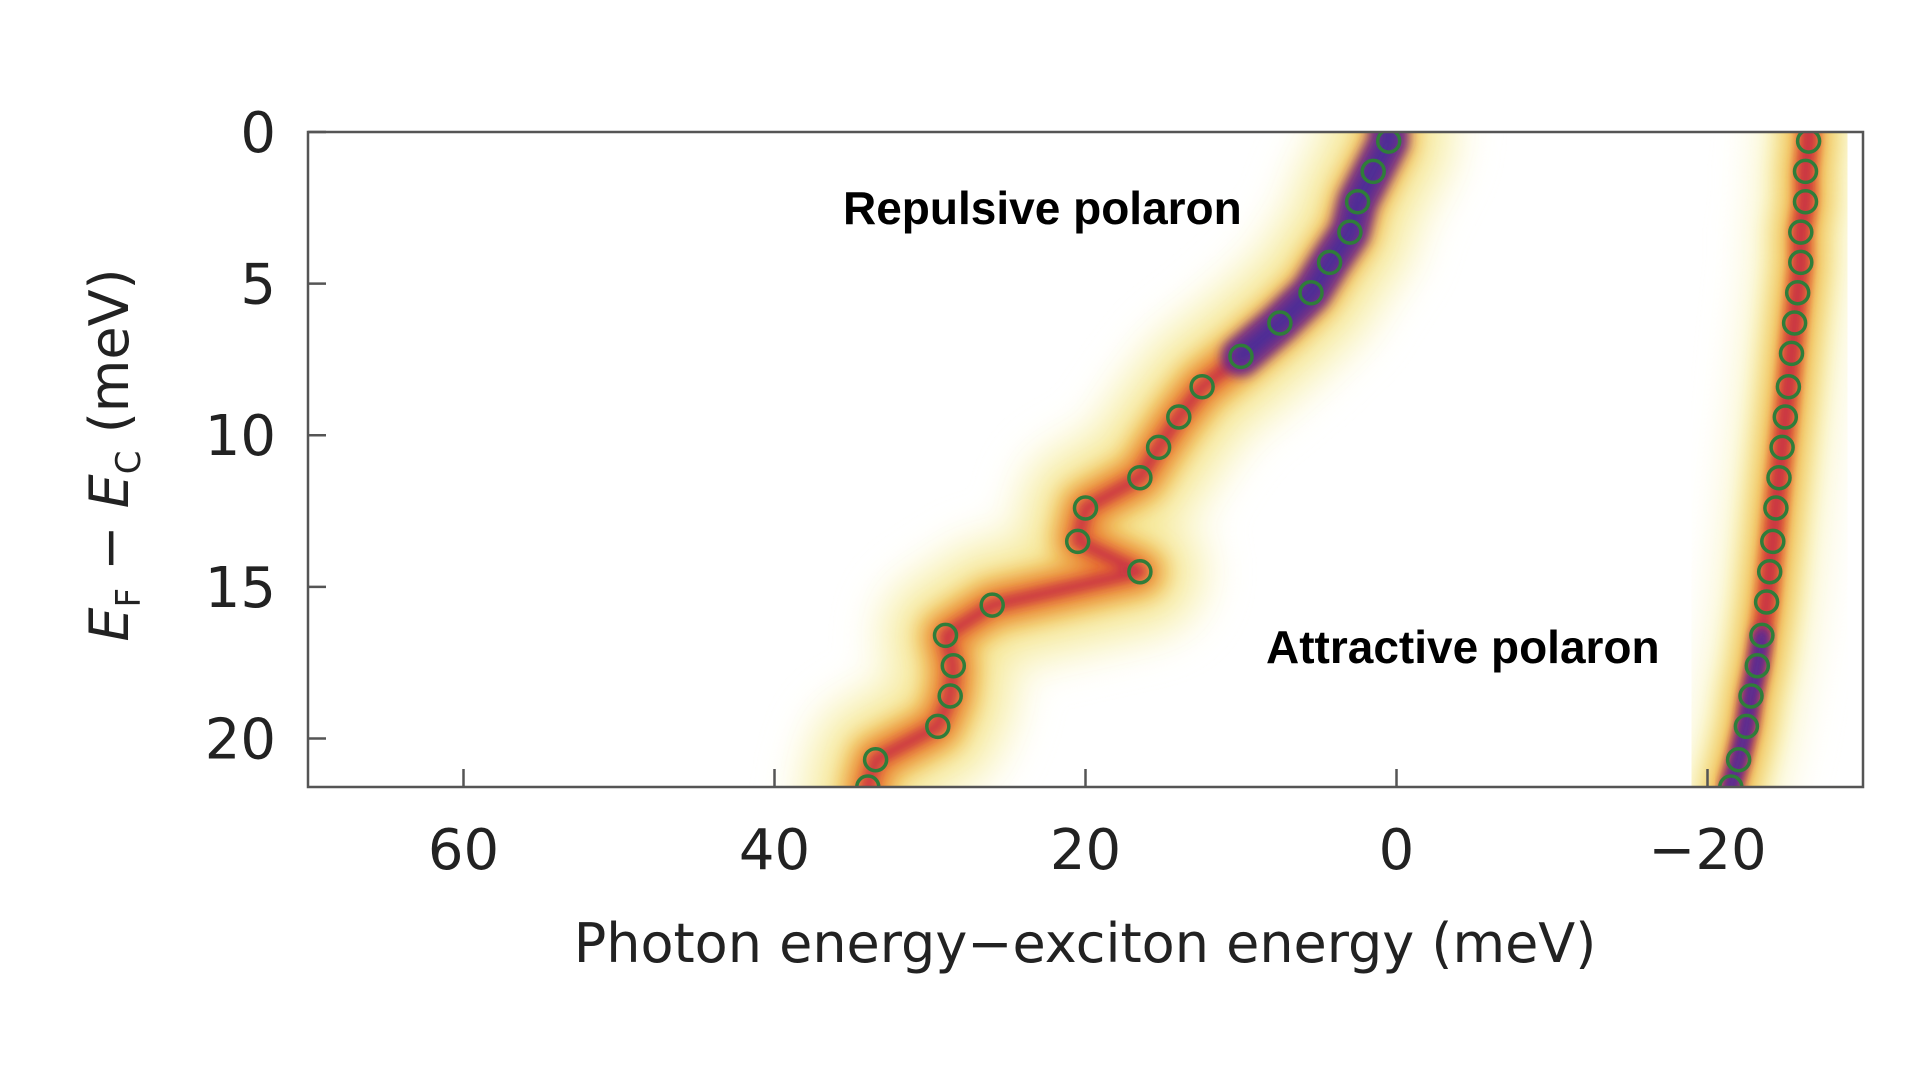  I want to click on y-tick-label-2: 10, so click(240, 436).